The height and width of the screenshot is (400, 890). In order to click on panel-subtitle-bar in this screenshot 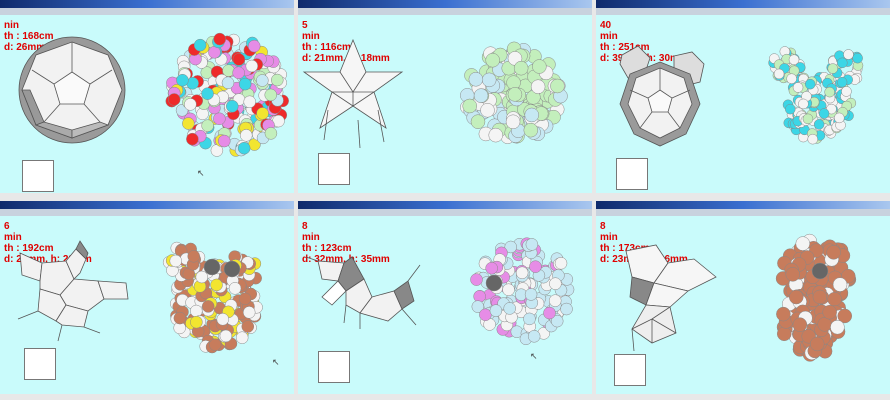, I will do `click(445, 212)`.